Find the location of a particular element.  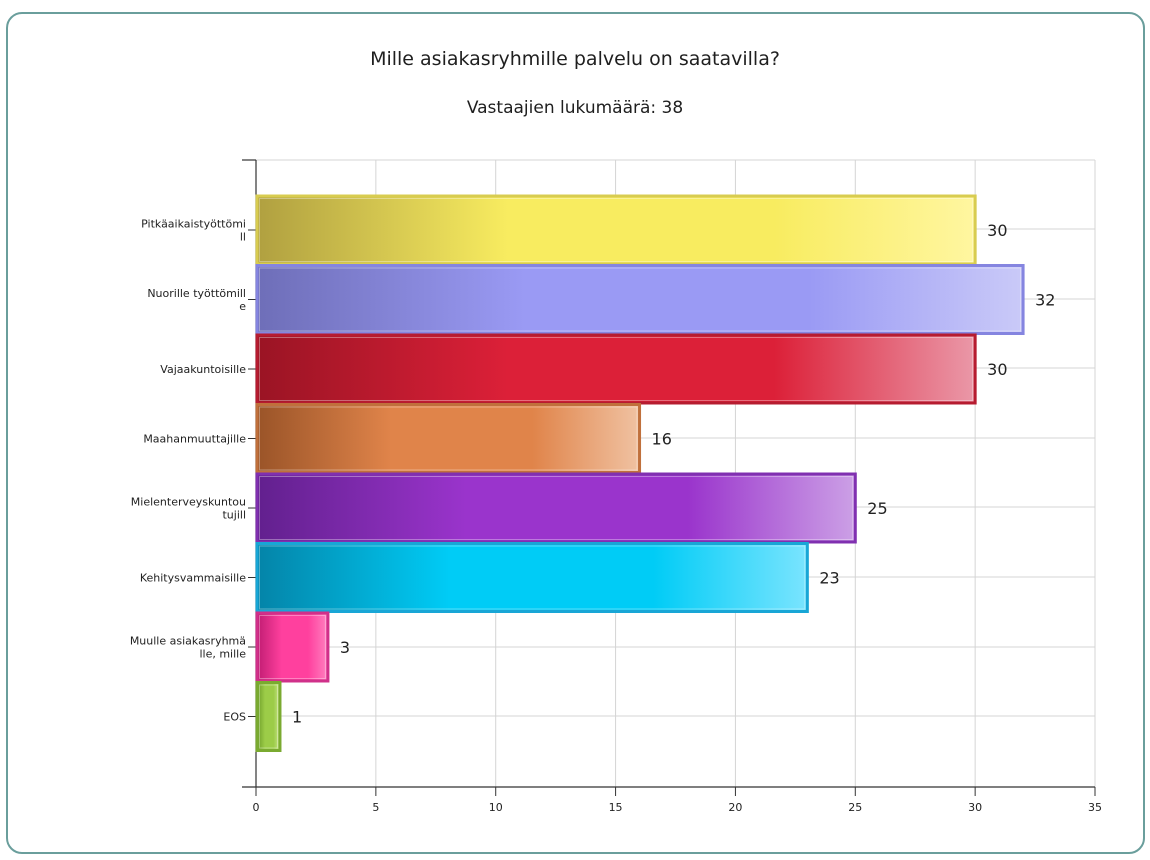

x-tick-label: 10 is located at coordinates (496, 807).